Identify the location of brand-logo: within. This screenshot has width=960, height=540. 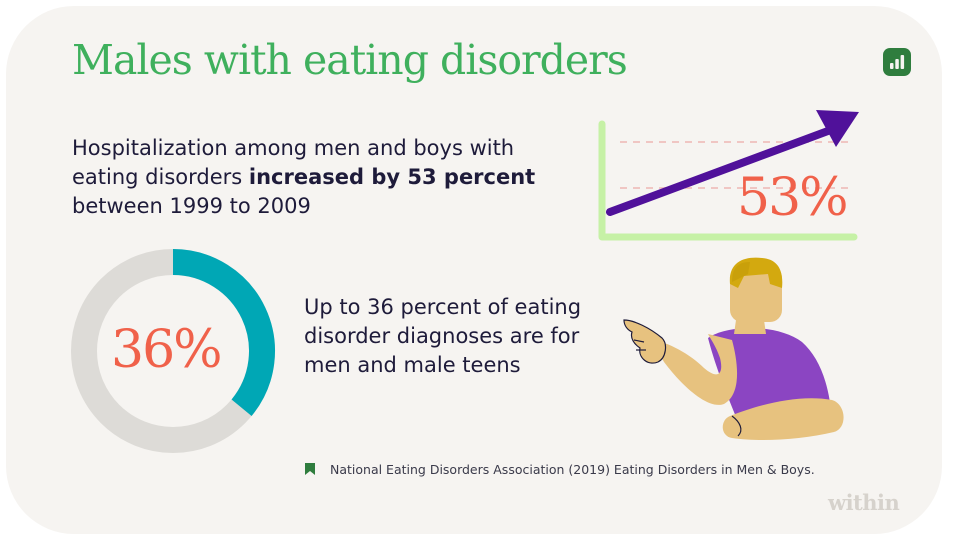
(864, 502).